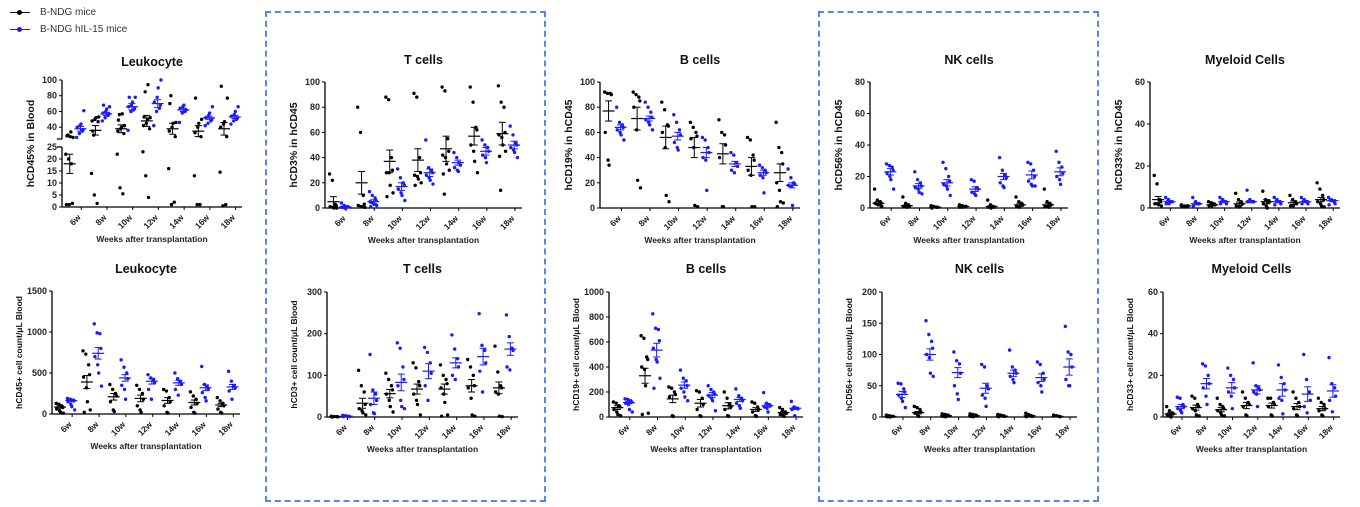  What do you see at coordinates (1142, 208) in the screenshot?
I see `y-tick-label: 0` at bounding box center [1142, 208].